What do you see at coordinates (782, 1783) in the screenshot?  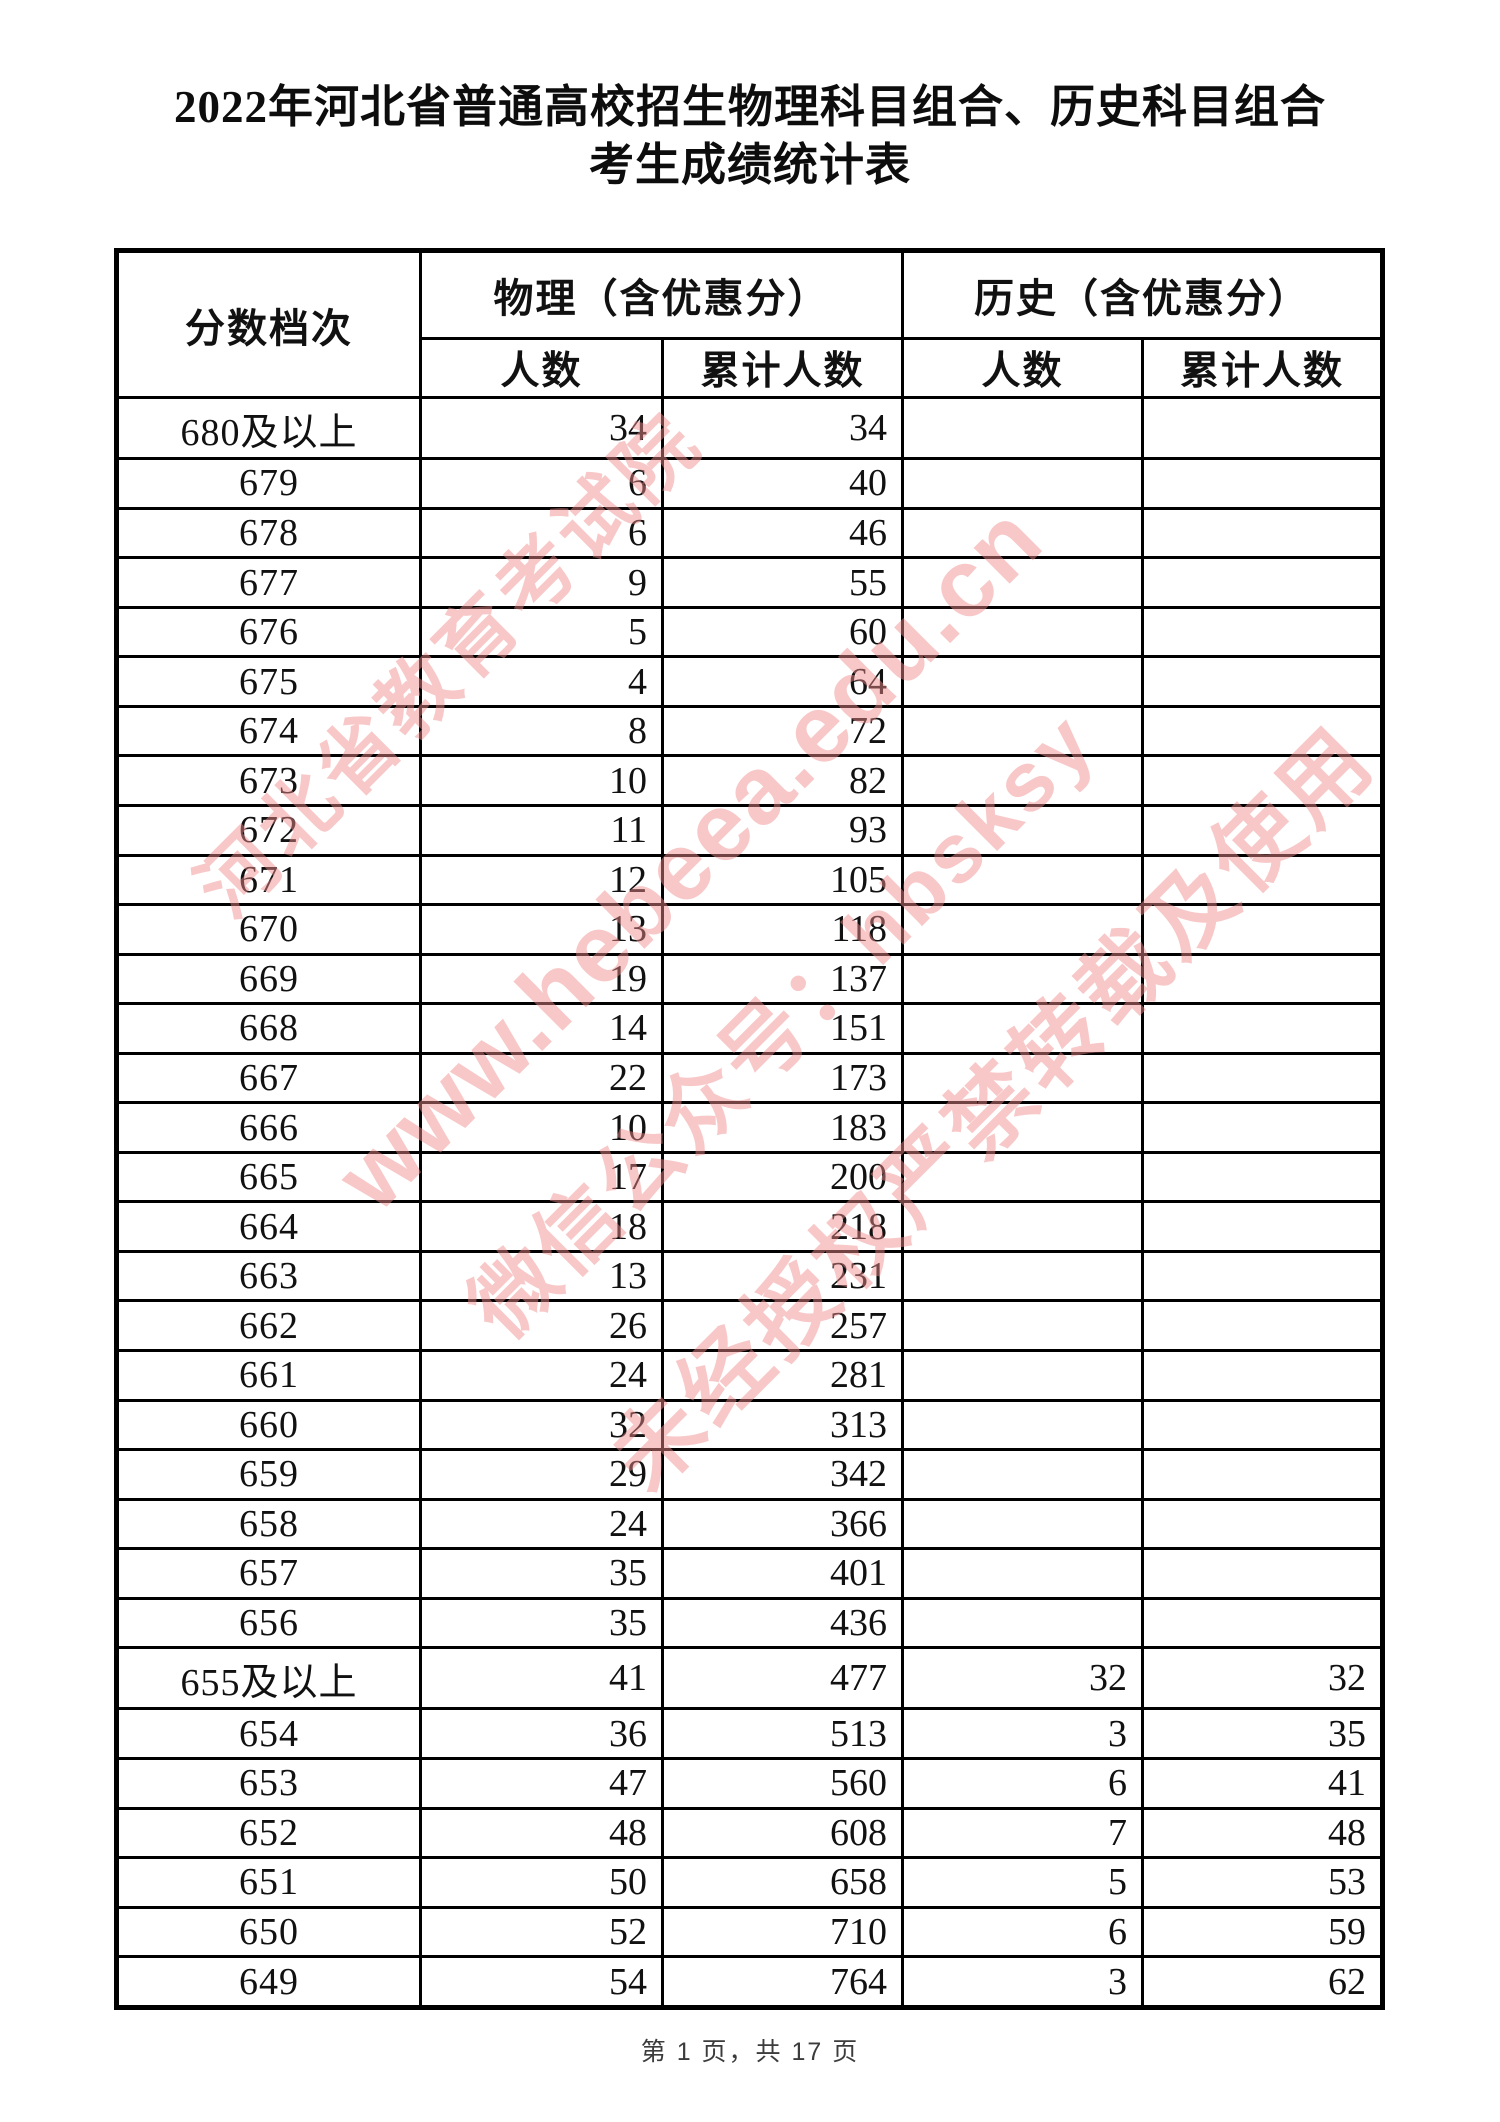 I see `physics-cumulative-cell: 560` at bounding box center [782, 1783].